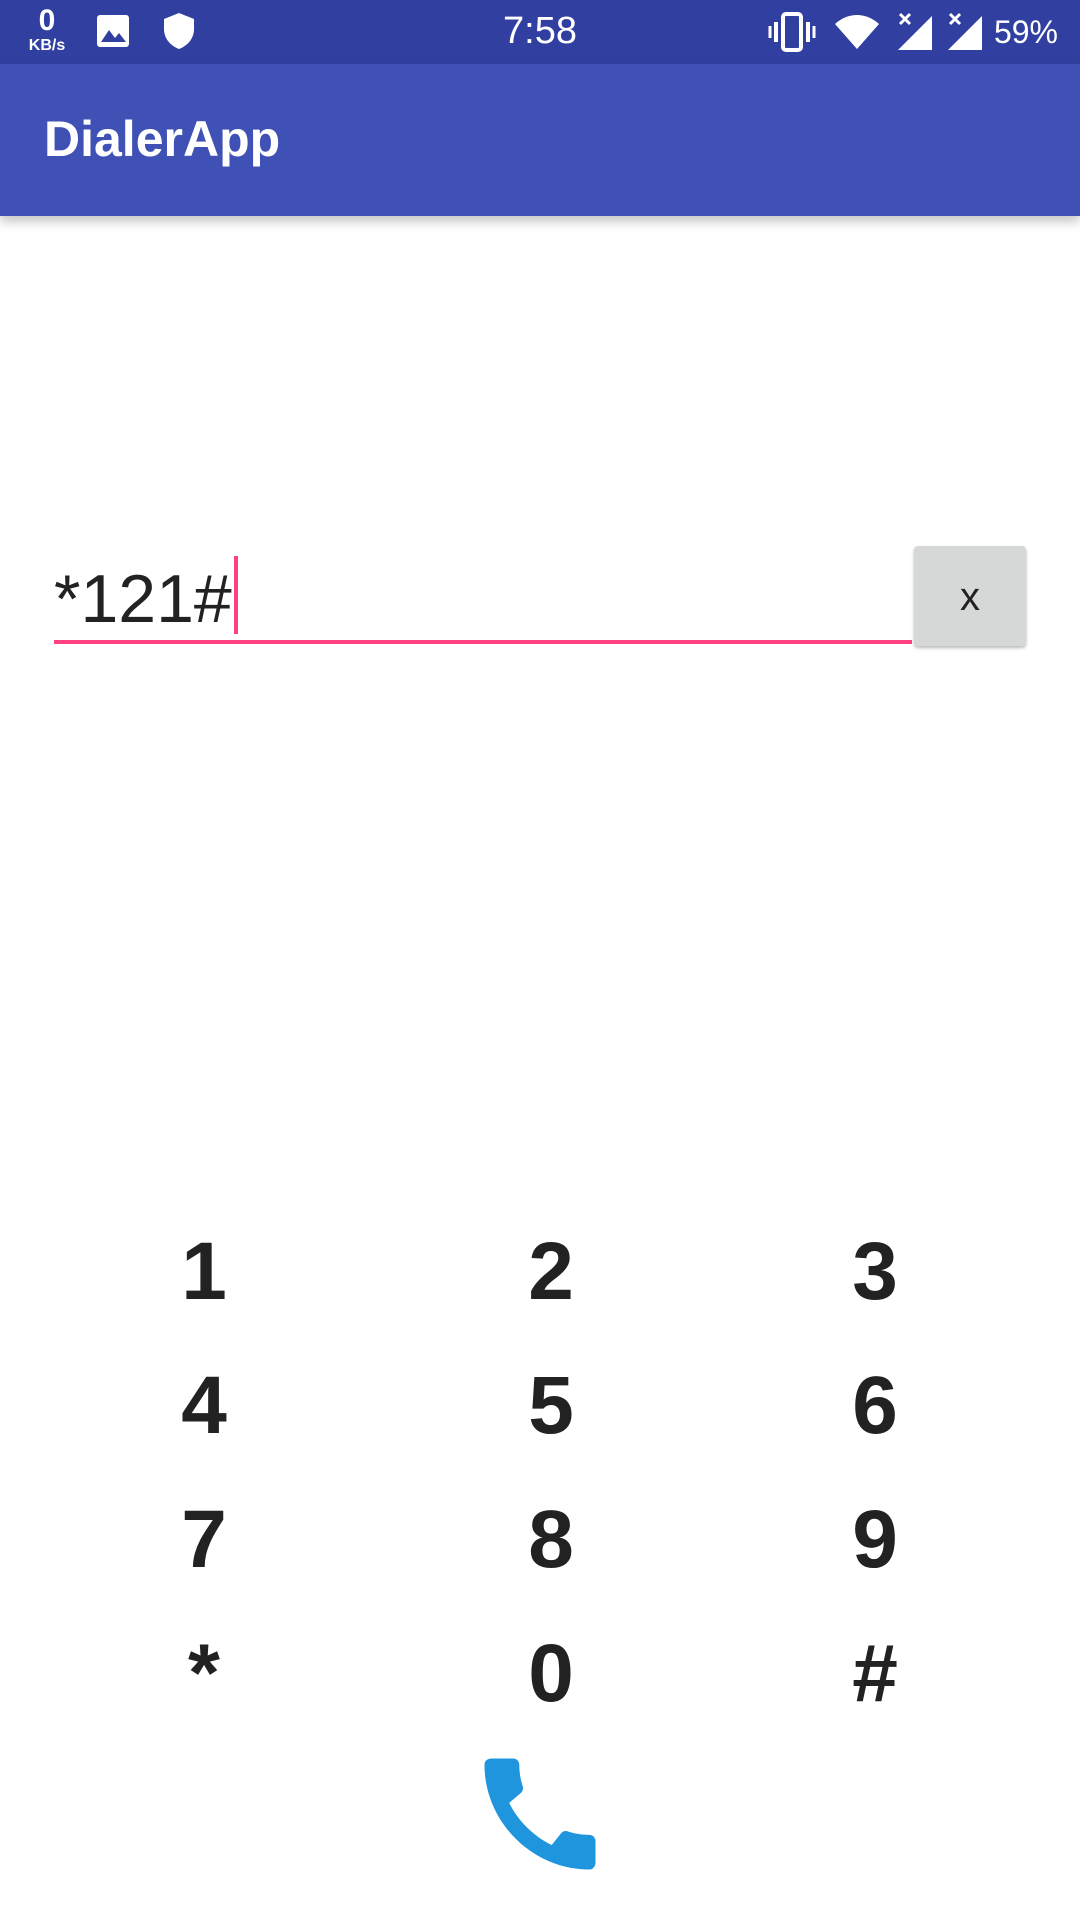  Describe the element at coordinates (162, 139) in the screenshot. I see `app-title: DialerApp` at that location.